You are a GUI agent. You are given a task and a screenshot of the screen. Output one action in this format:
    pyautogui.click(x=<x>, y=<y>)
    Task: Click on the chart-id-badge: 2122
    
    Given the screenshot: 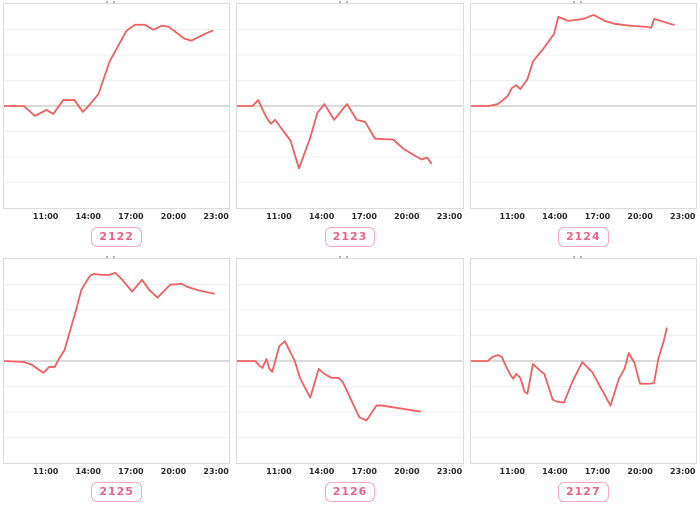 What is the action you would take?
    pyautogui.click(x=116, y=237)
    